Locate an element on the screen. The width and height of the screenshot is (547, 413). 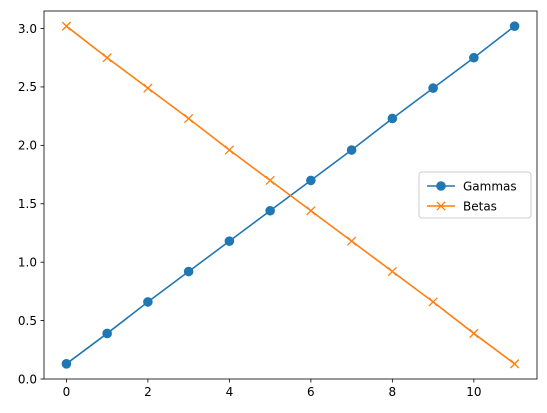
y-tick-label: 0.5 is located at coordinates (27, 321).